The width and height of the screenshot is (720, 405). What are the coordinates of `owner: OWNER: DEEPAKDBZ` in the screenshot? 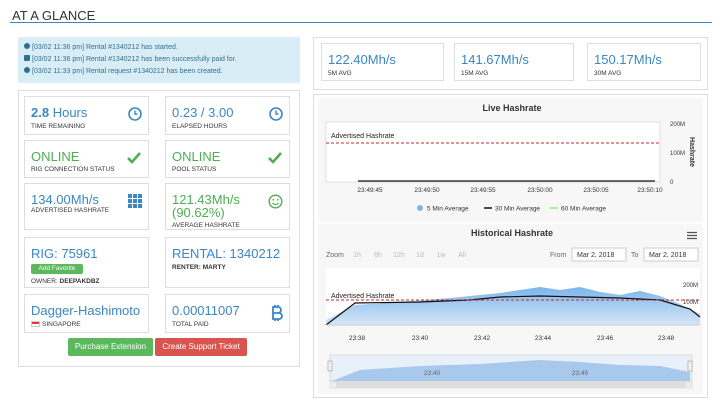 It's located at (65, 281).